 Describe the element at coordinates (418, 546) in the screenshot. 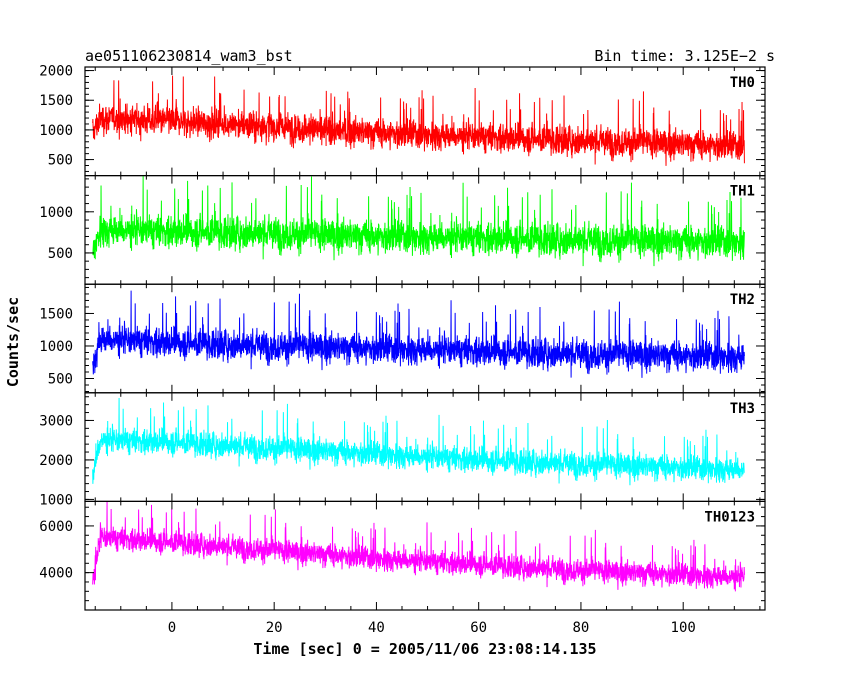

I see `series-line-th0123` at that location.